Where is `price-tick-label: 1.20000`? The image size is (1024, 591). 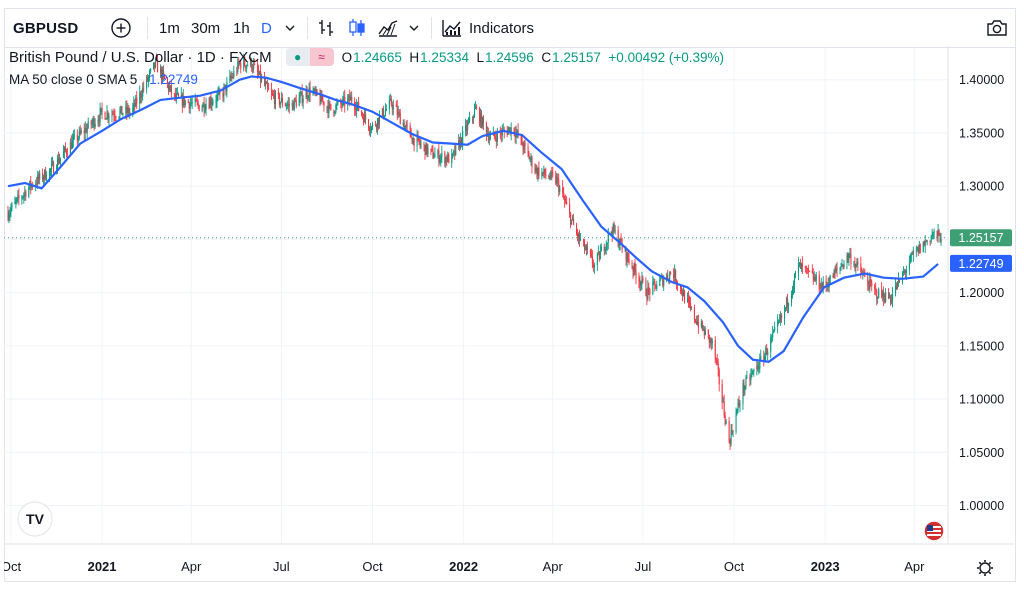
price-tick-label: 1.20000 is located at coordinates (981, 293).